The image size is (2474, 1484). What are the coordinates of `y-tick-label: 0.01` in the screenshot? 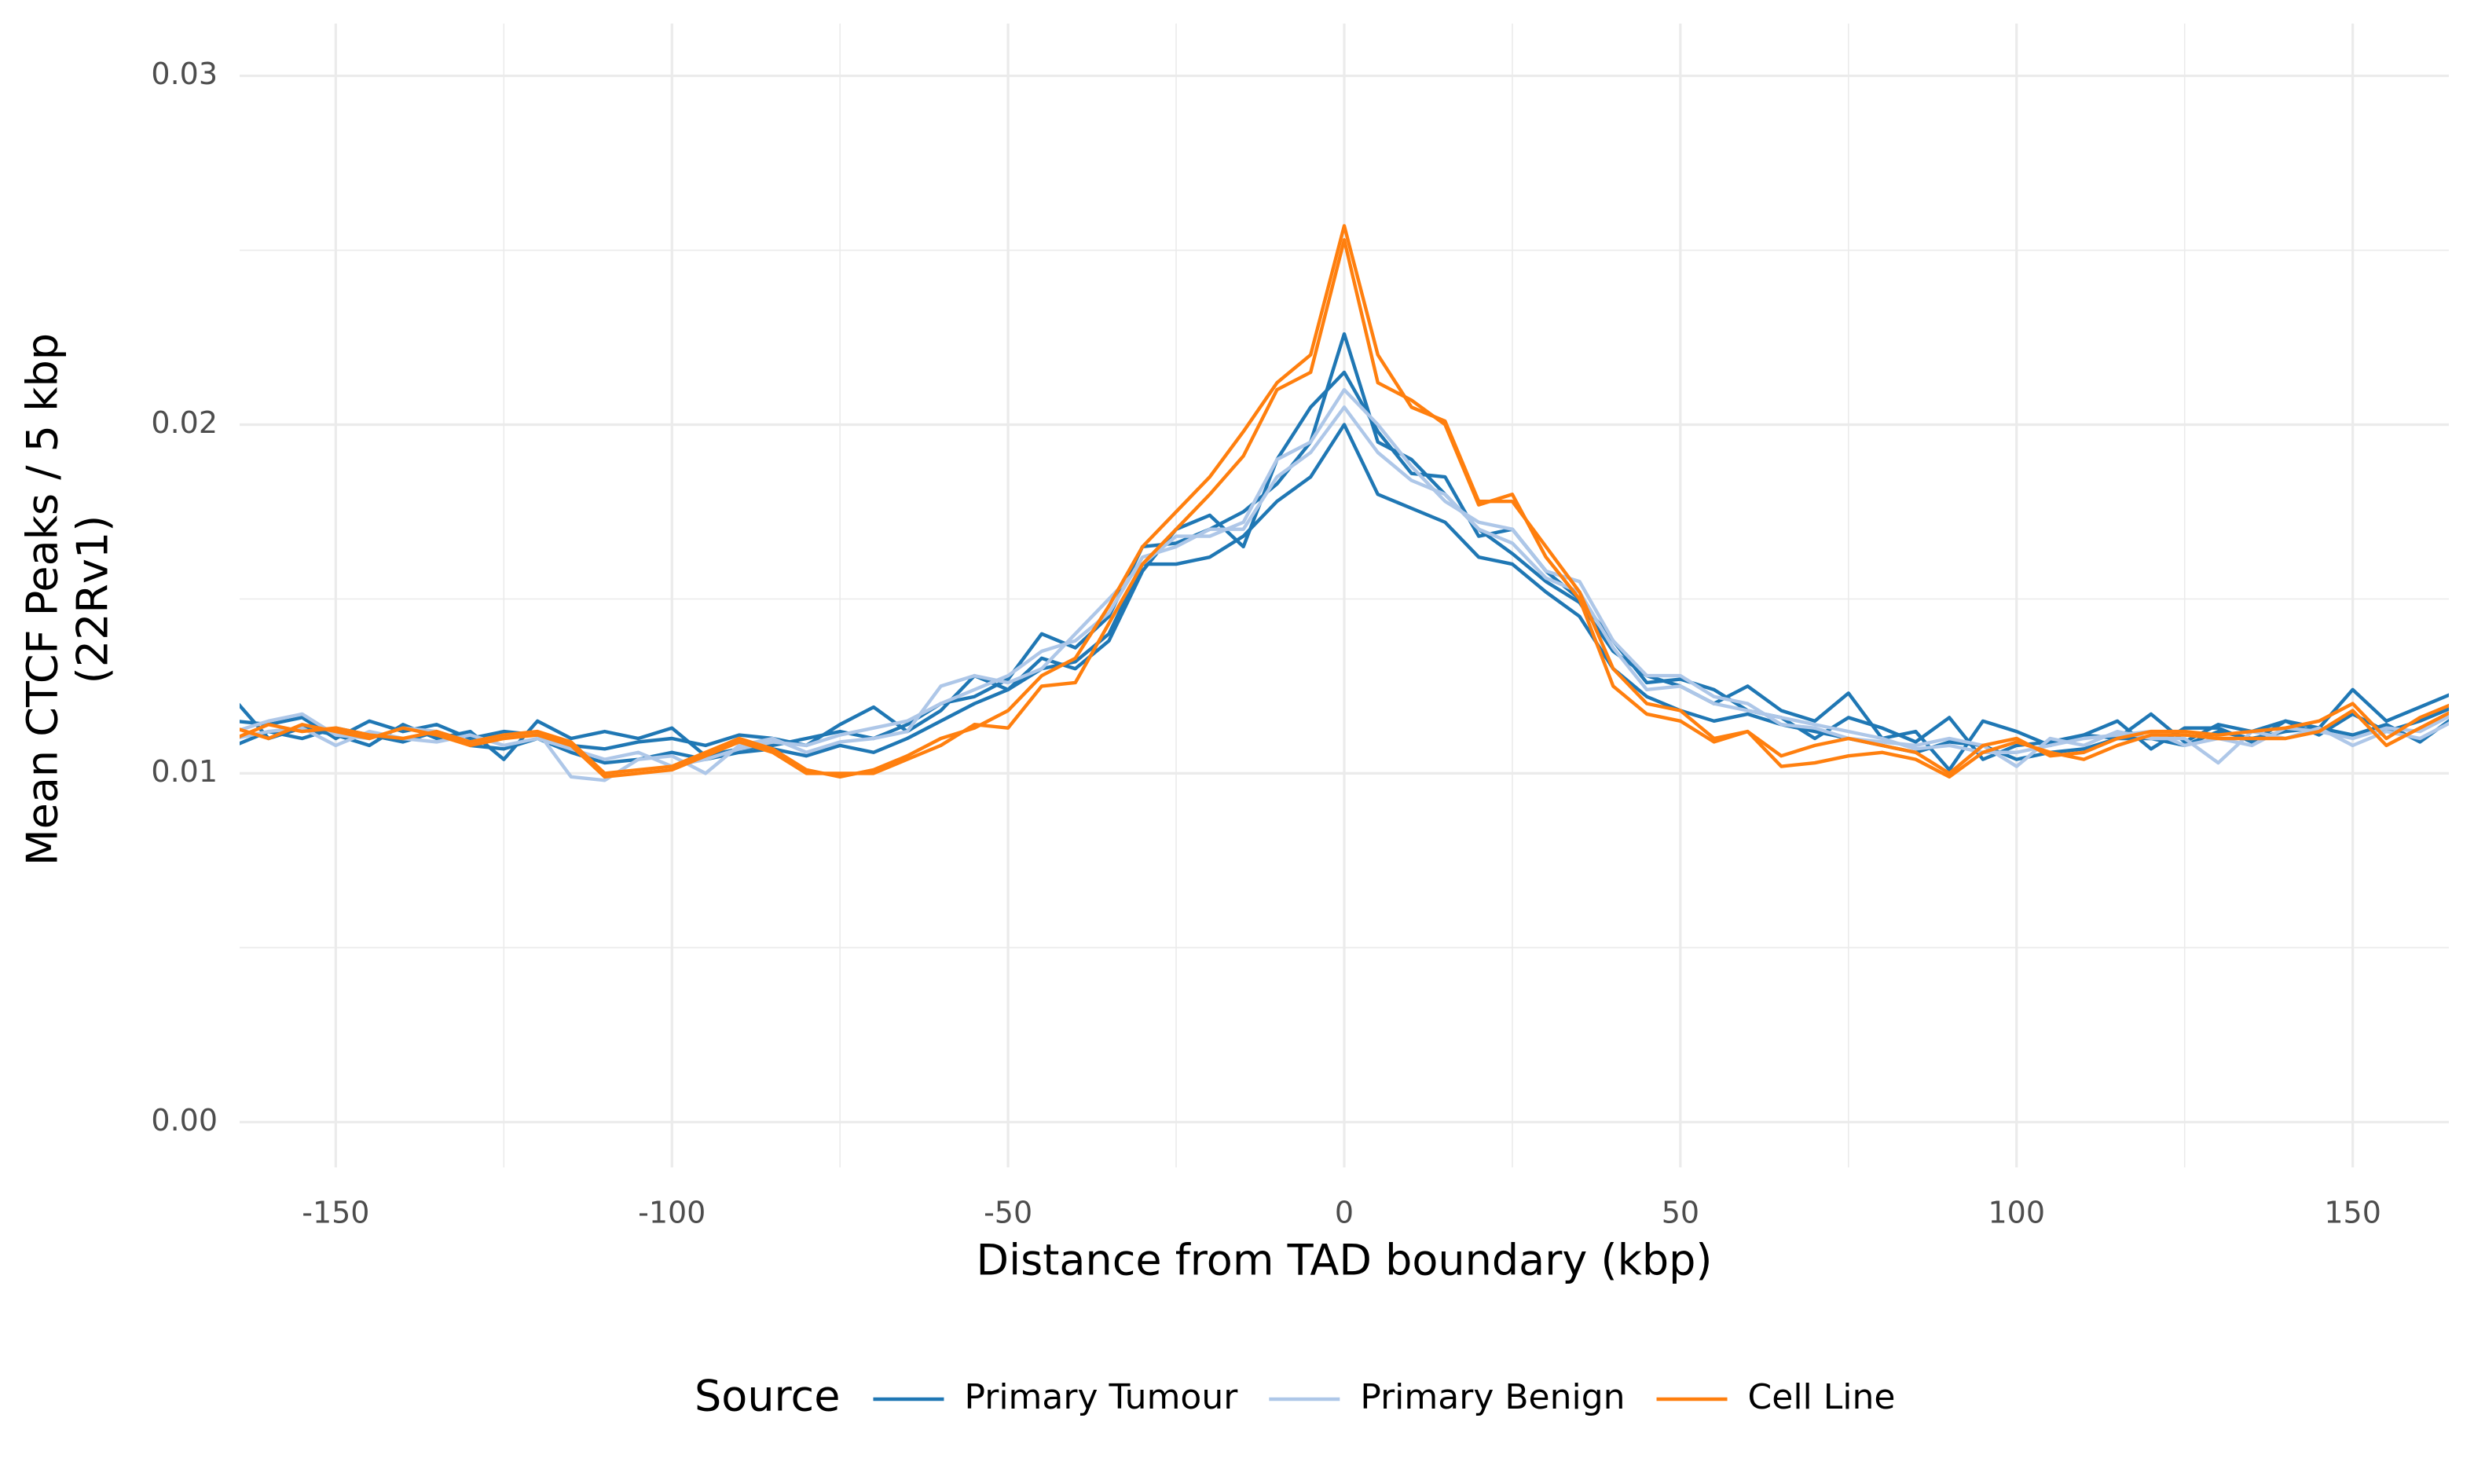 It's located at (184, 771).